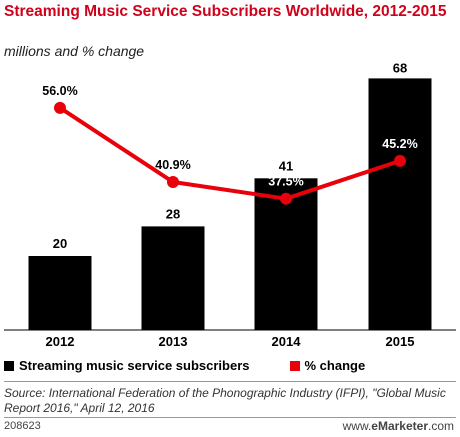  I want to click on line-label-2013: 40.9%, so click(172, 165).